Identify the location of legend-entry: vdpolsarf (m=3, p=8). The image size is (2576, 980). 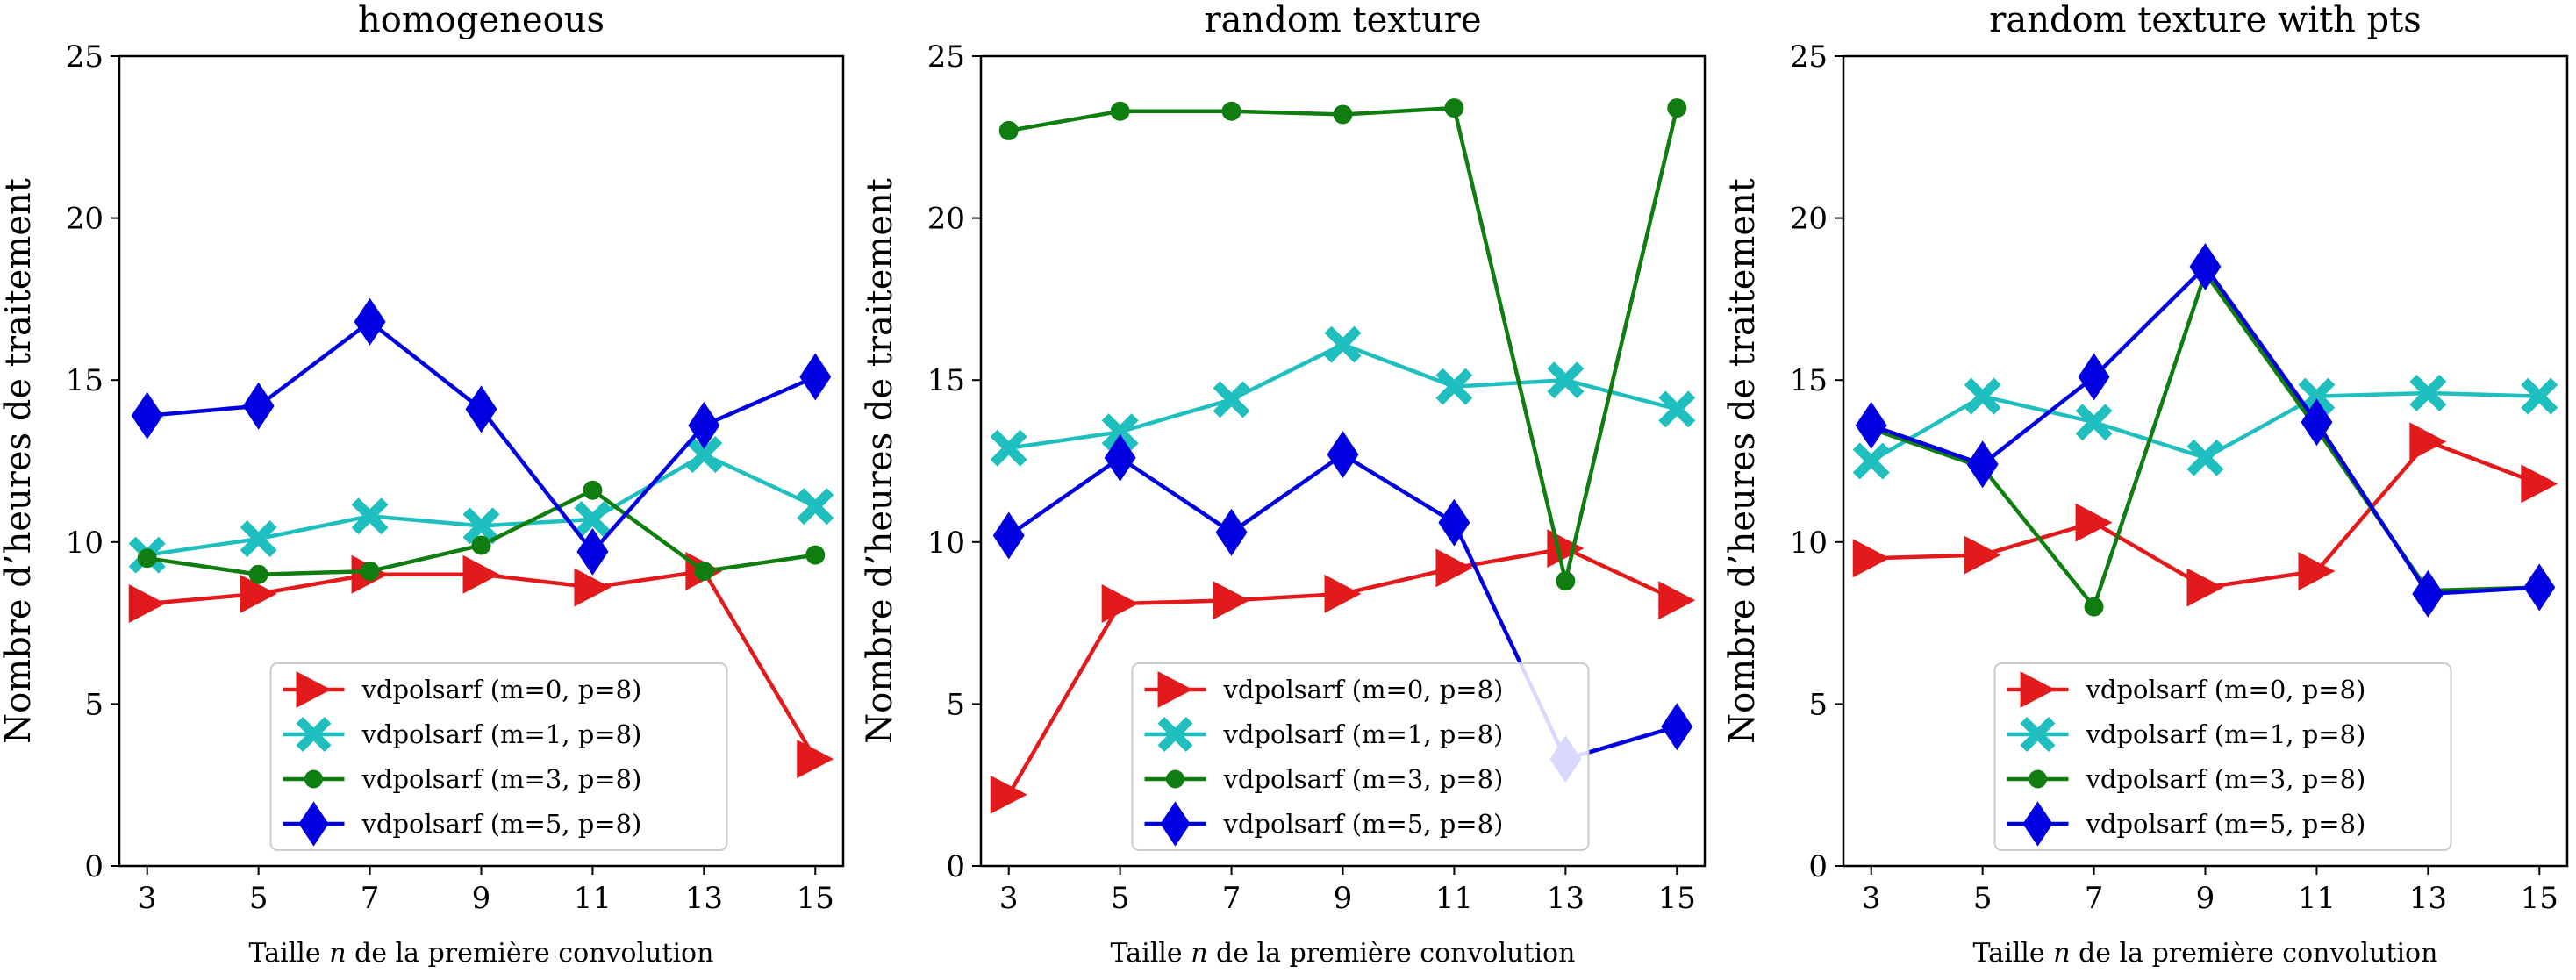
(462, 779).